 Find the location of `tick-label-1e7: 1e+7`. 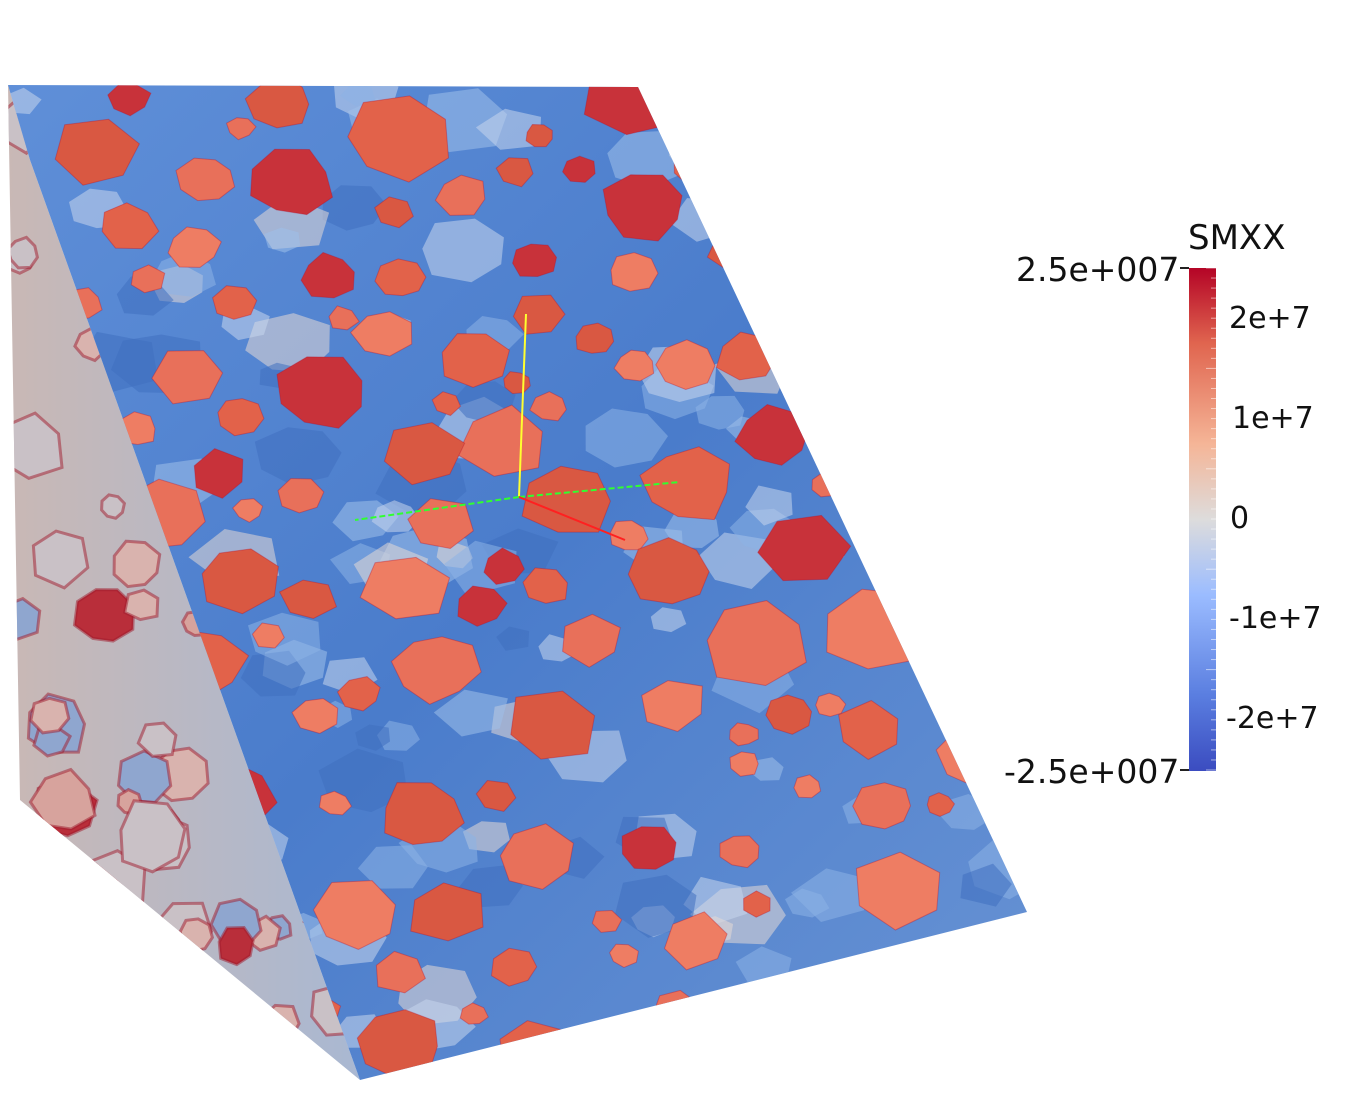

tick-label-1e7: 1e+7 is located at coordinates (1273, 418).